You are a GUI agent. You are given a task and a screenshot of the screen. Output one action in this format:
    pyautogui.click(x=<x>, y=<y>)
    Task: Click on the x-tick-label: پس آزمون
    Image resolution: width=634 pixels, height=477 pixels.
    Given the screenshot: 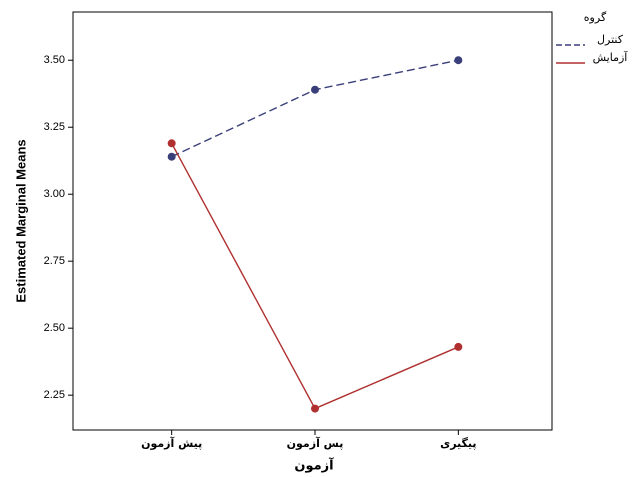 What is the action you would take?
    pyautogui.click(x=315, y=443)
    